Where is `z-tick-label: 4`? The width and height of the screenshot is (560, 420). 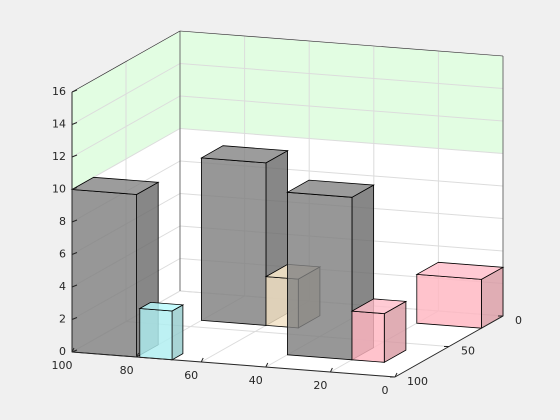 z-tick-label: 4 is located at coordinates (62, 286).